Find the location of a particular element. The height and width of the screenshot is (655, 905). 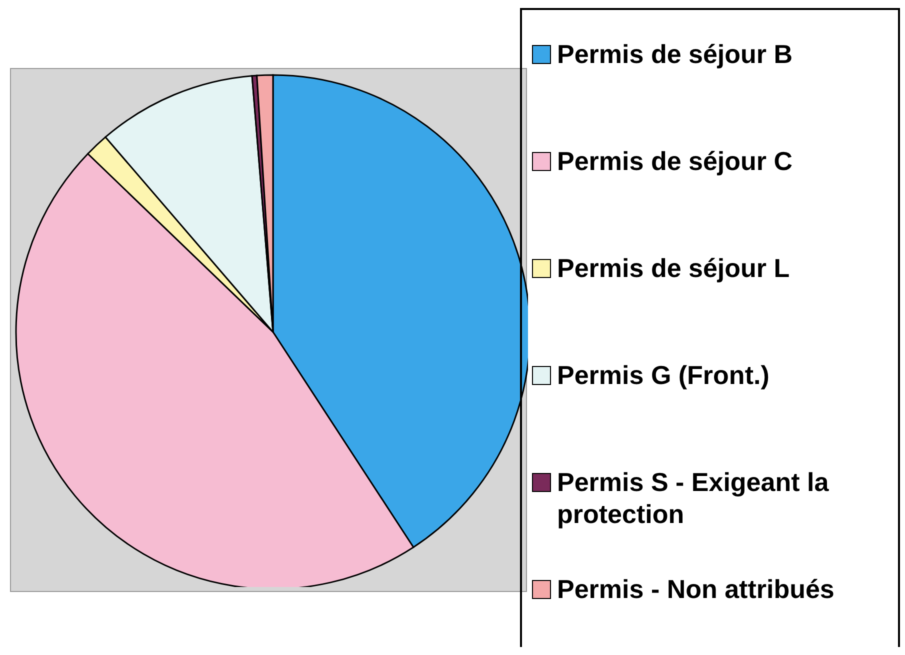

legend-label: Permis G (Front.) is located at coordinates (663, 375).